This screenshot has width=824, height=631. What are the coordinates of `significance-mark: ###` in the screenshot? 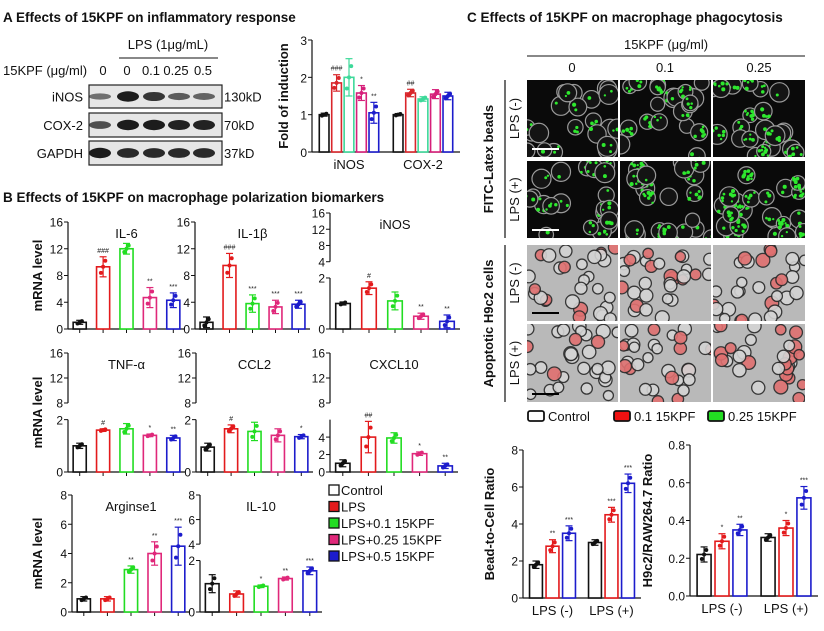 It's located at (337, 69).